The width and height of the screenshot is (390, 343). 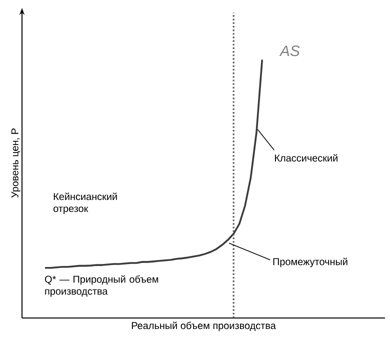 What do you see at coordinates (15, 163) in the screenshot?
I see `y-axis-title: Уровень цен, Р` at bounding box center [15, 163].